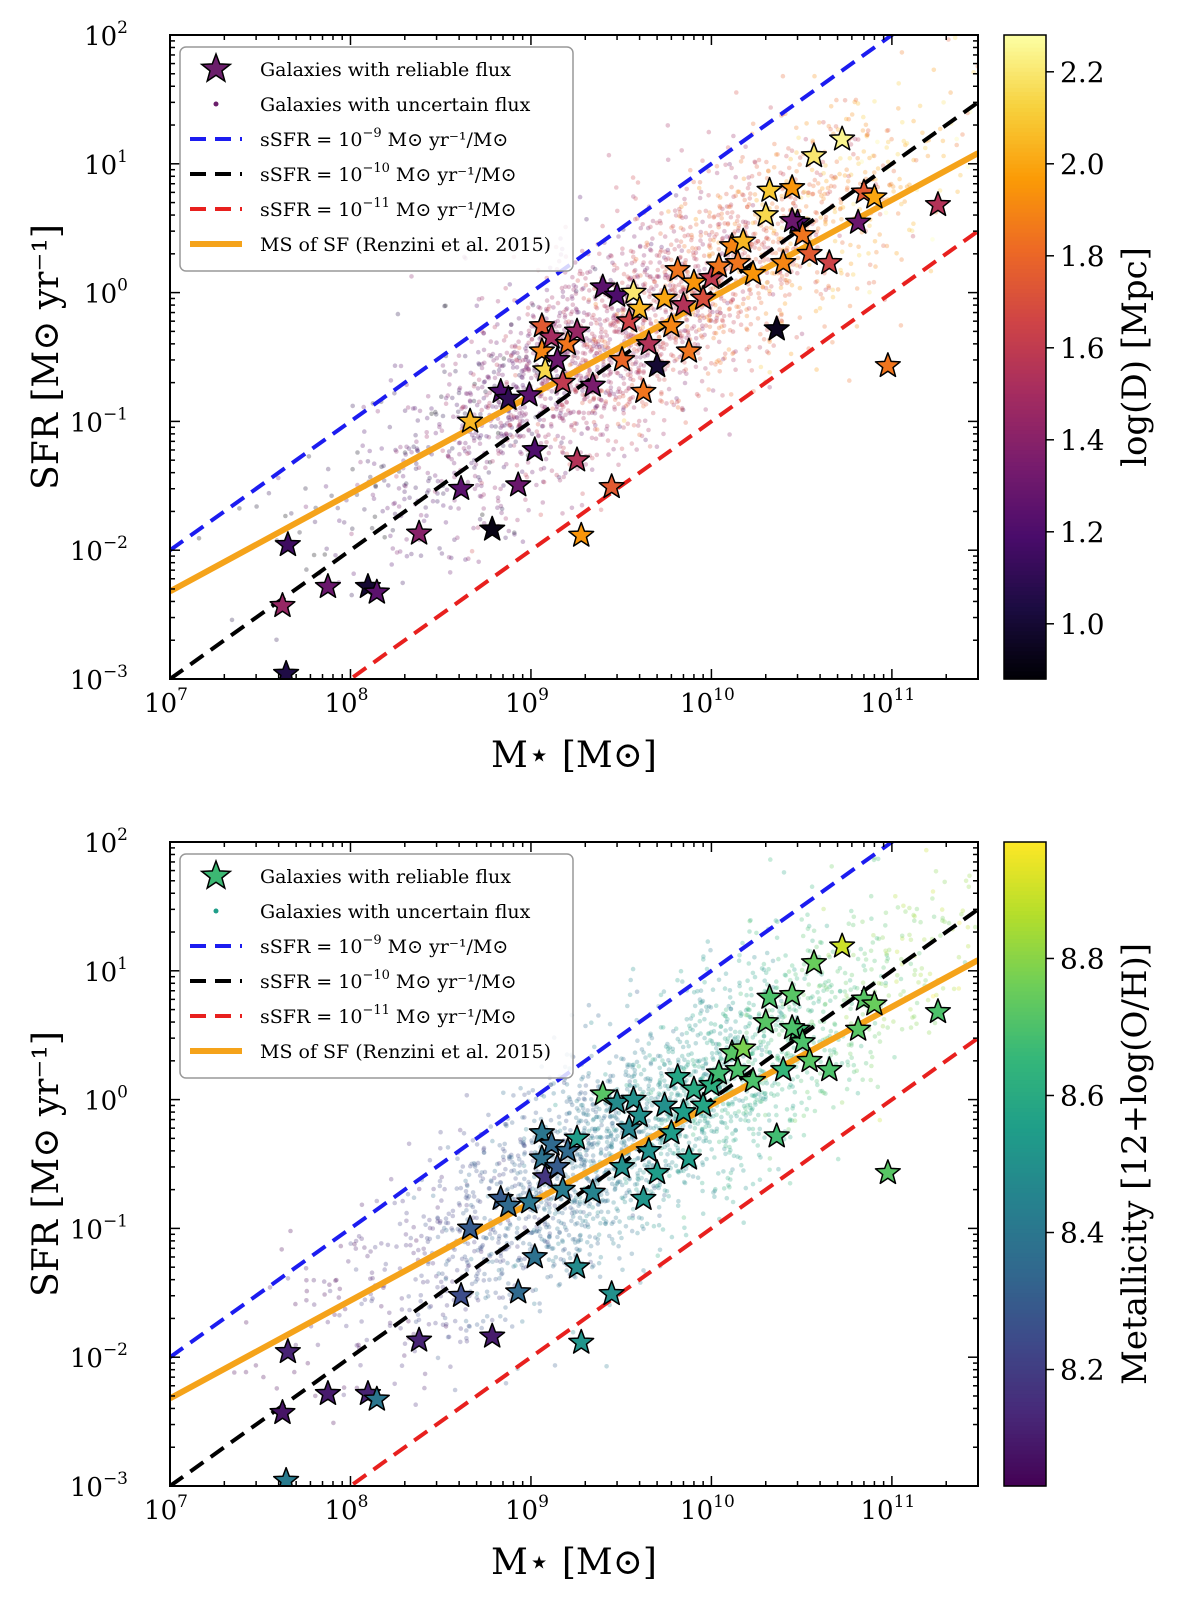 Image resolution: width=1200 pixels, height=1604 pixels. I want to click on y-tick-label: 10−2, so click(99, 550).